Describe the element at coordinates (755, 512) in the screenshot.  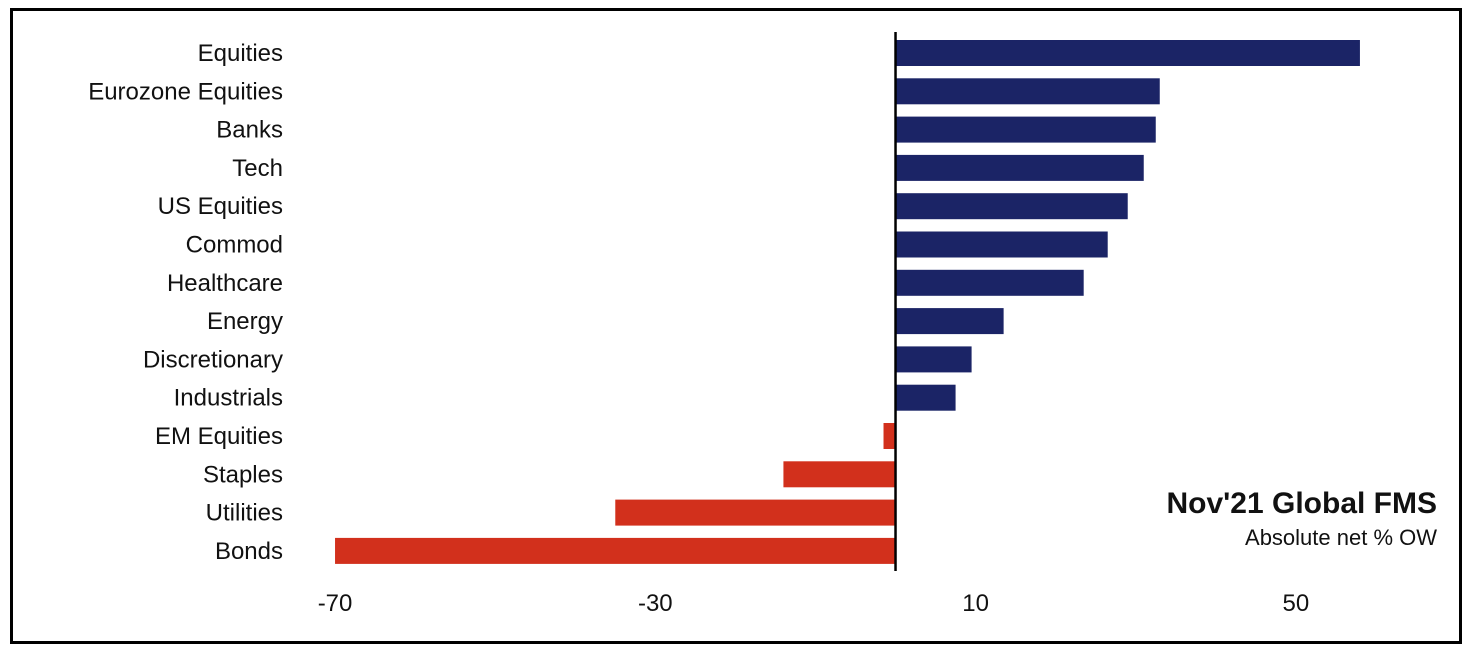
I see `bar-utilities` at that location.